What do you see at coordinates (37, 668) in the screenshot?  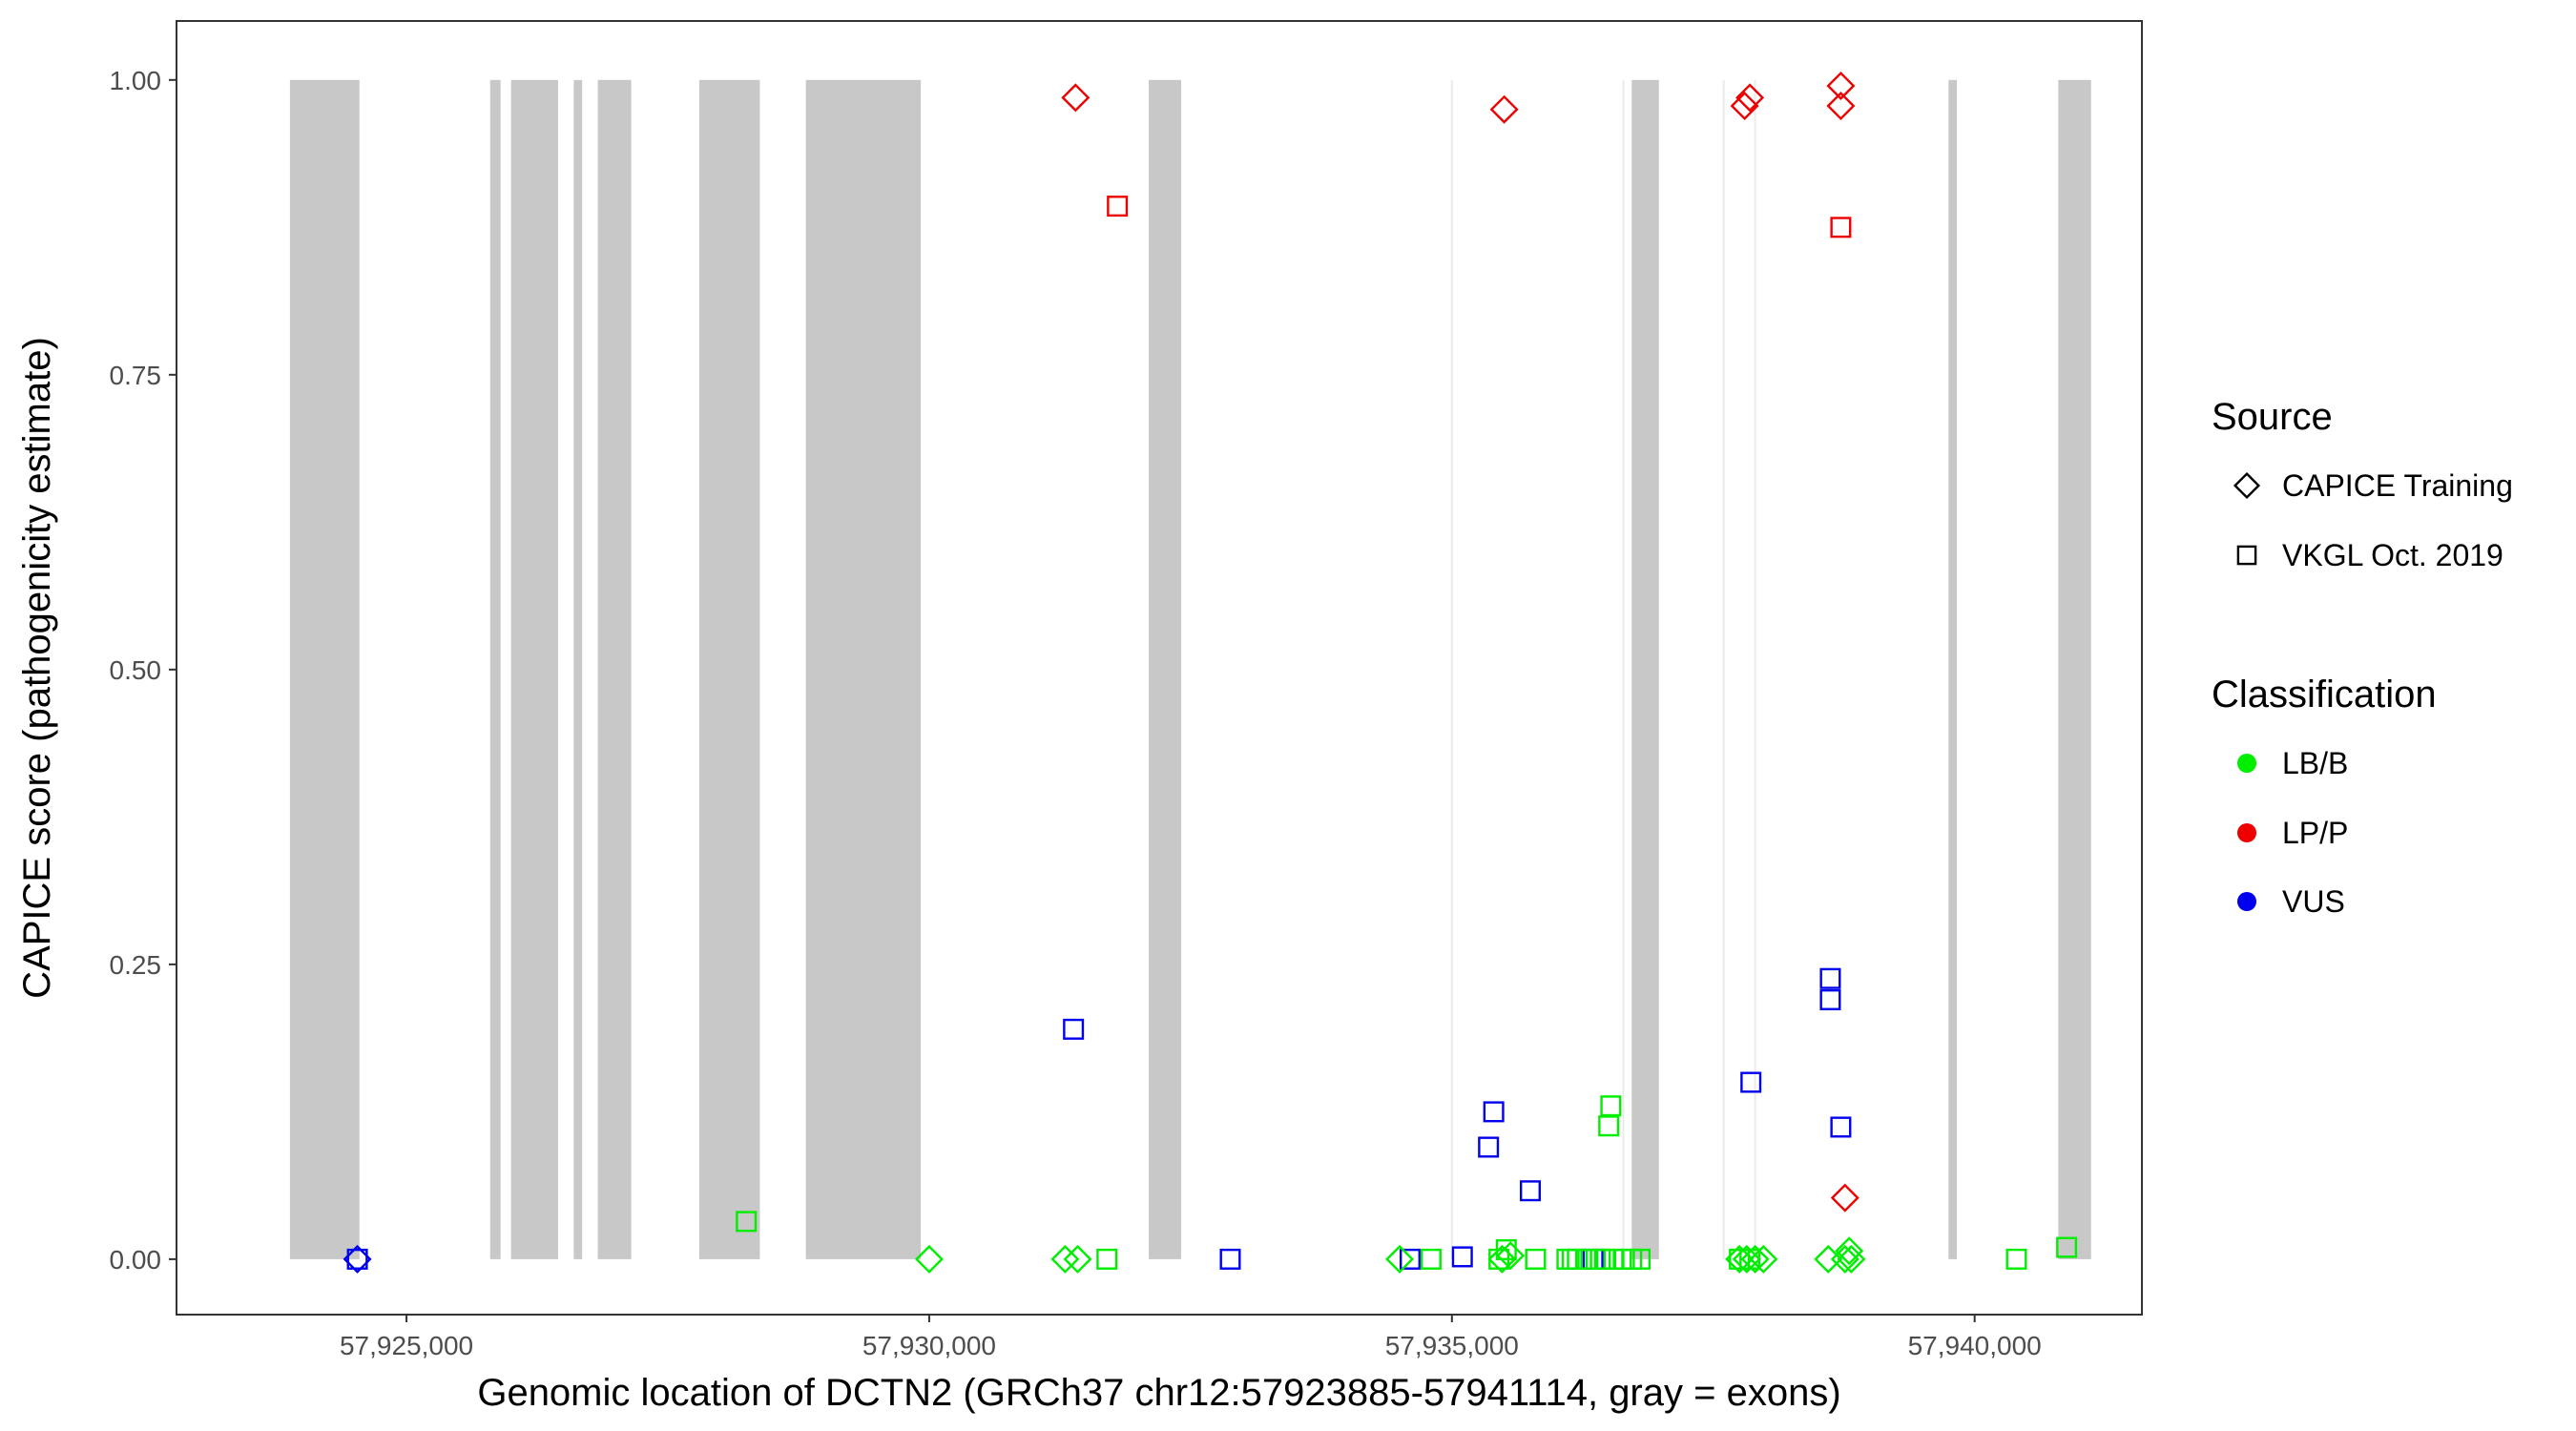 I see `y-axis-title: CAPICE score (pathogenicity estimate)` at bounding box center [37, 668].